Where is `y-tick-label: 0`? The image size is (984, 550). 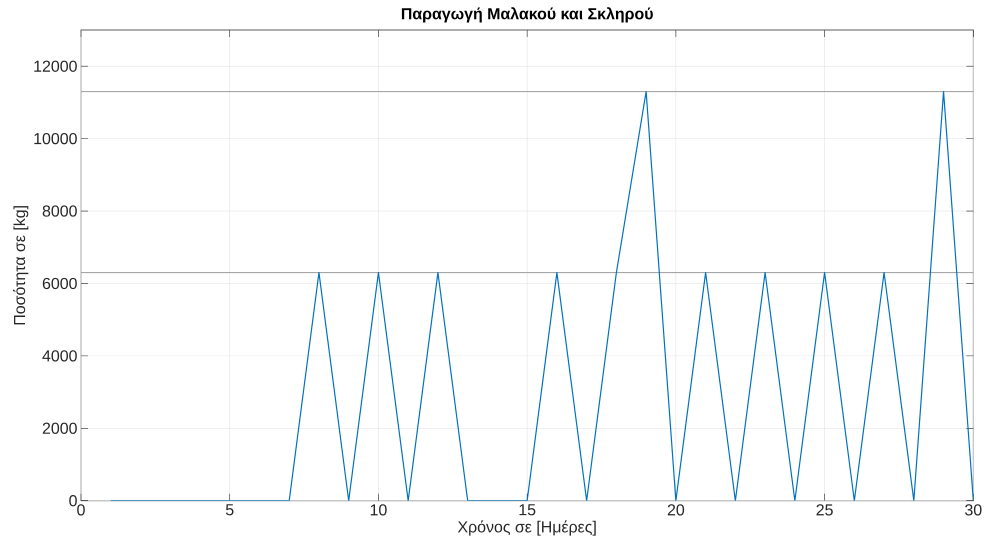
y-tick-label: 0 is located at coordinates (73, 500).